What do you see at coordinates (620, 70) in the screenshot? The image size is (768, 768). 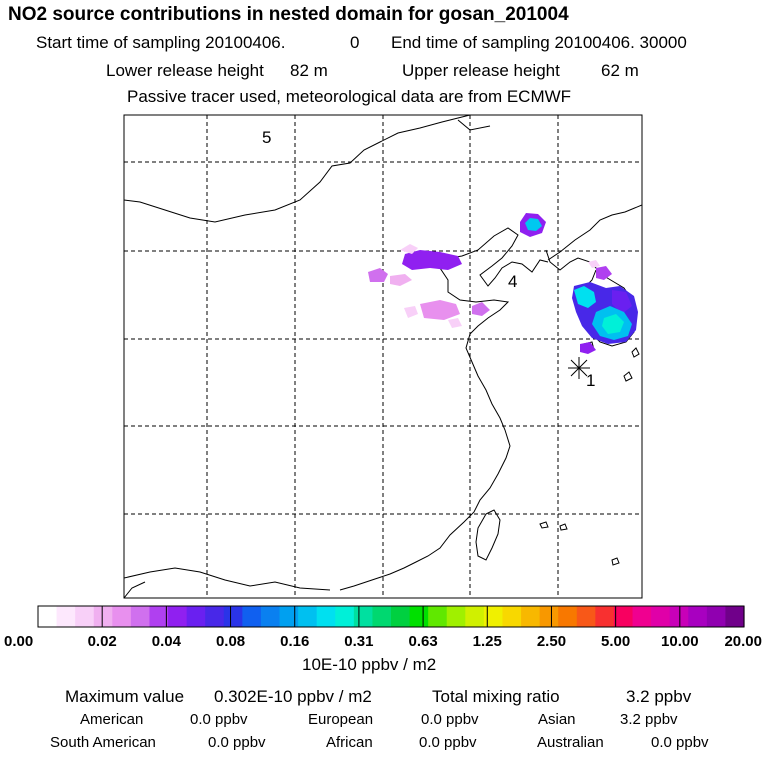 I see `upper-height-value: 62 m` at bounding box center [620, 70].